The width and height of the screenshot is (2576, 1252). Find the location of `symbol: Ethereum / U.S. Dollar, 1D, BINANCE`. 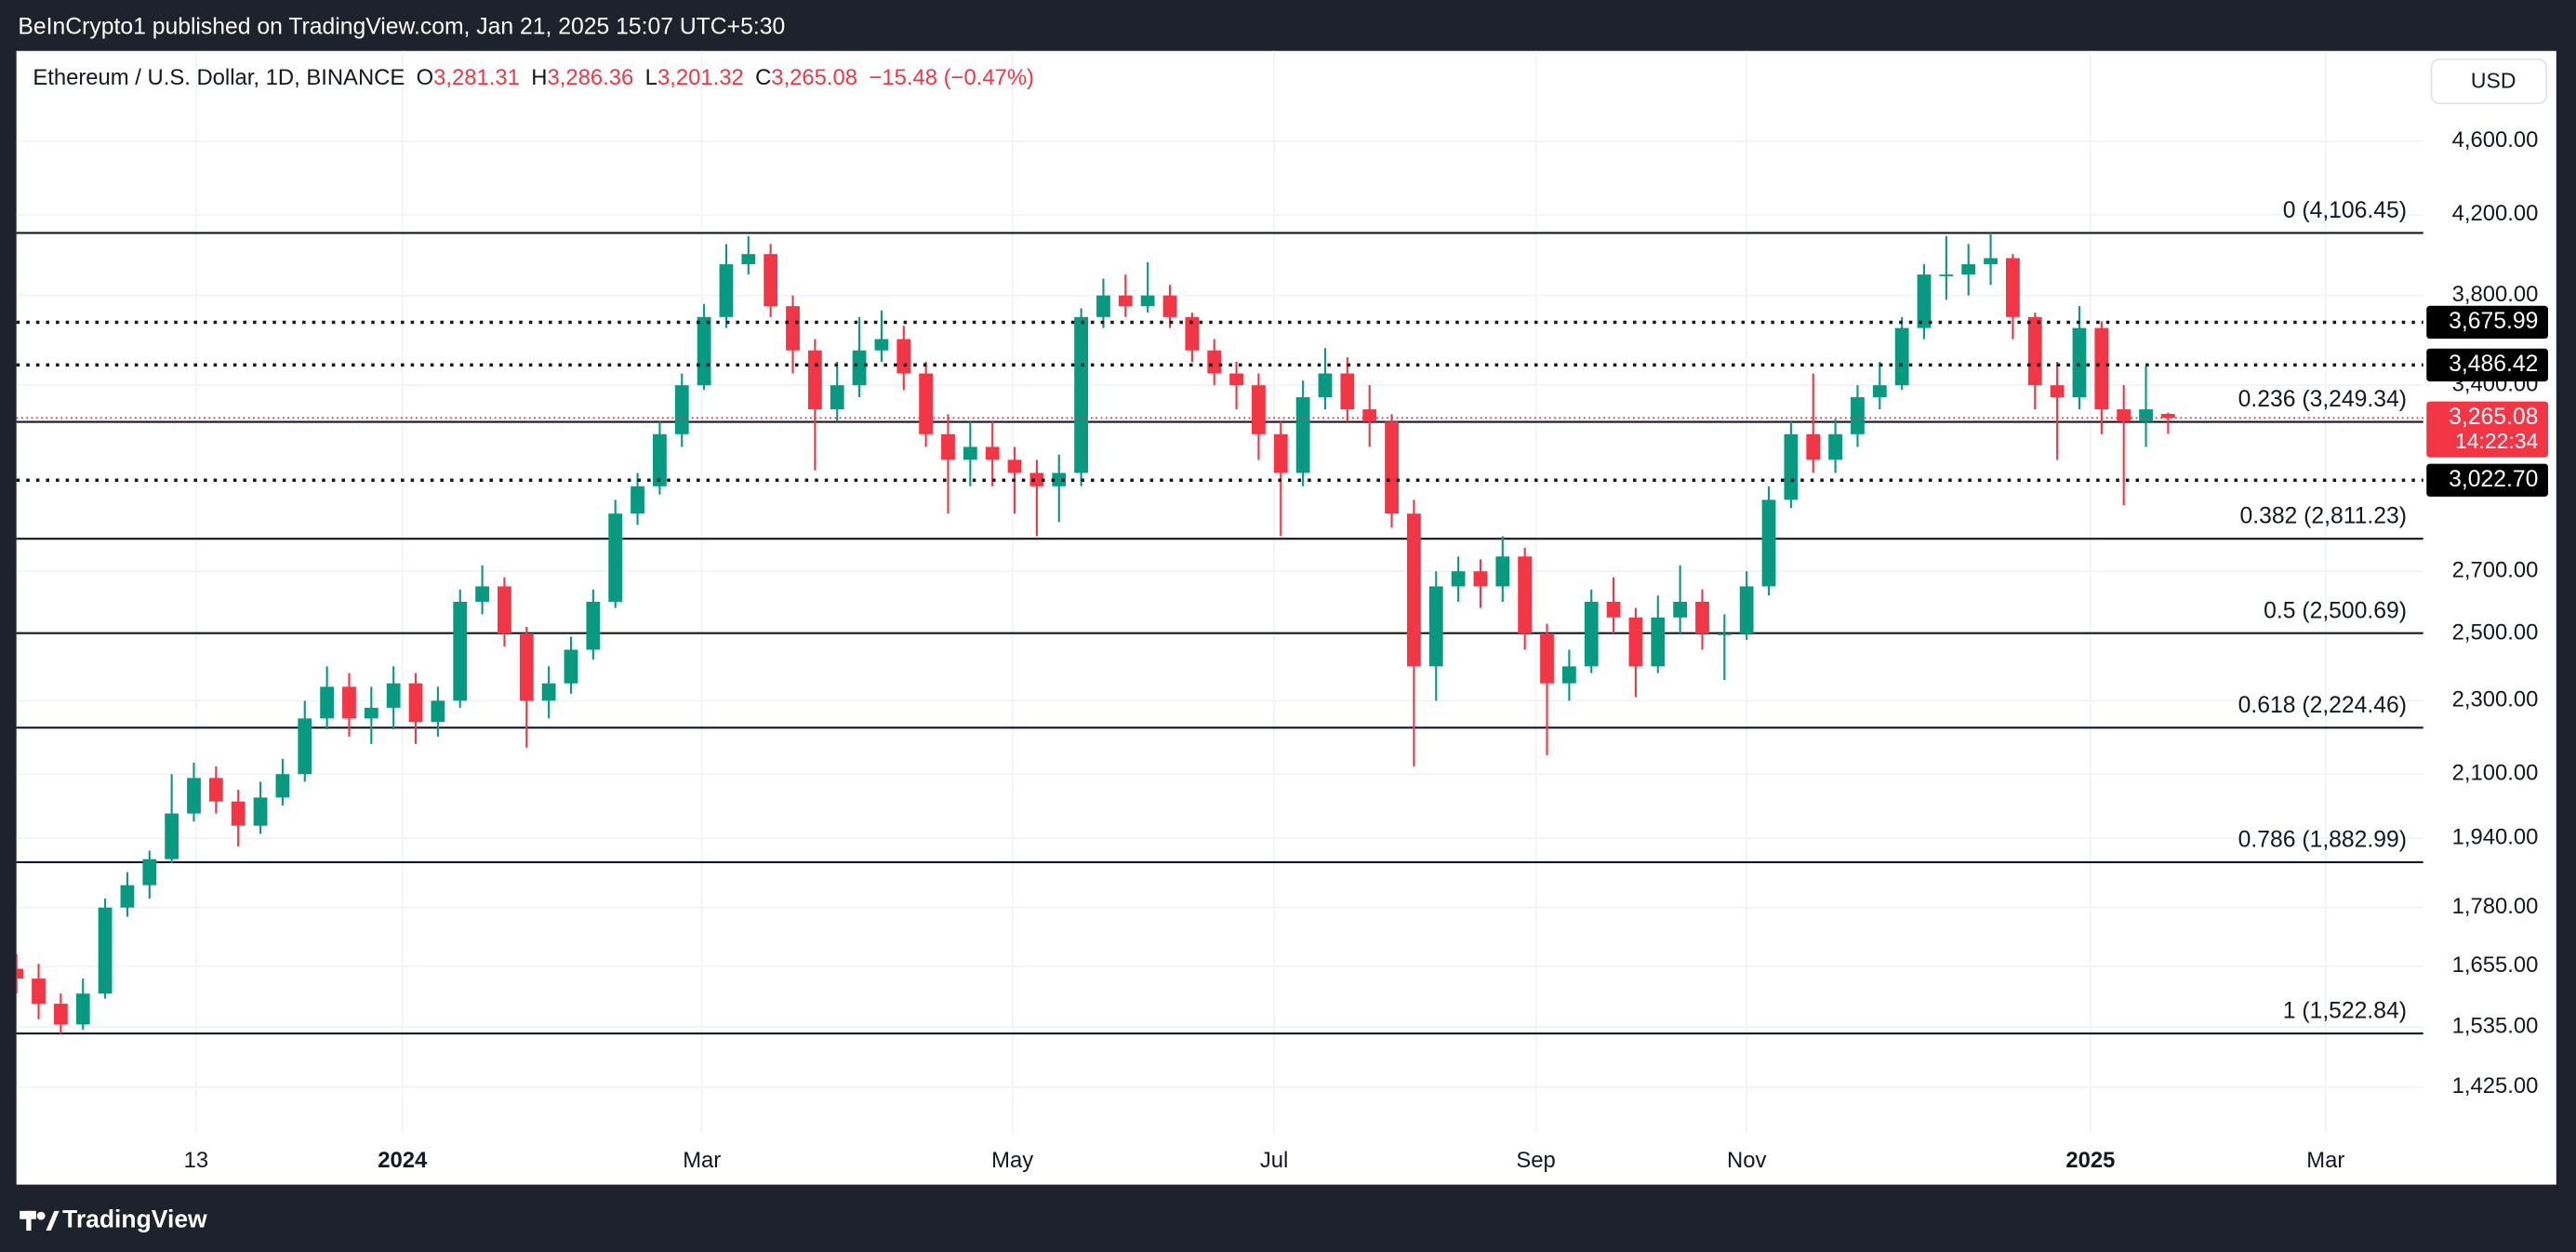

symbol: Ethereum / U.S. Dollar, 1D, BINANCE is located at coordinates (219, 77).